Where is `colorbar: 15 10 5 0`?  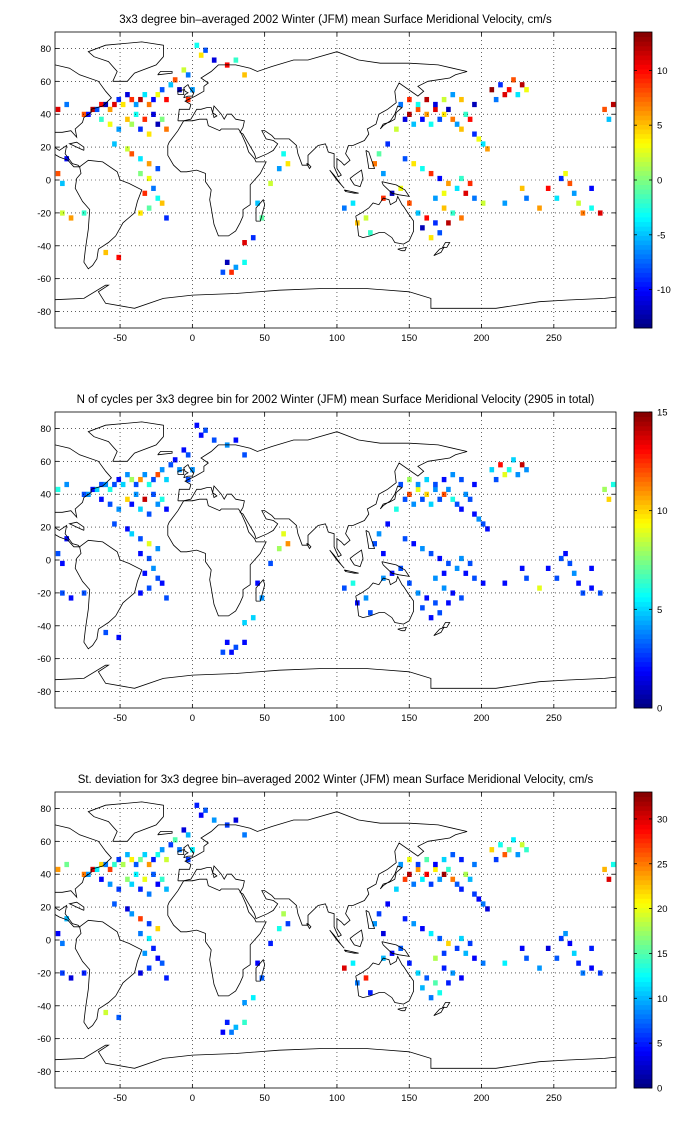
colorbar: 15 10 5 0 is located at coordinates (650, 561).